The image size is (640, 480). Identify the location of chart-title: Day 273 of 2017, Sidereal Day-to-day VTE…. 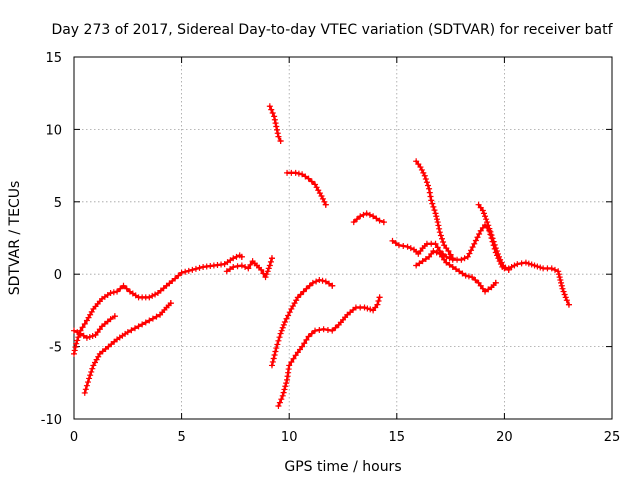
(332, 30).